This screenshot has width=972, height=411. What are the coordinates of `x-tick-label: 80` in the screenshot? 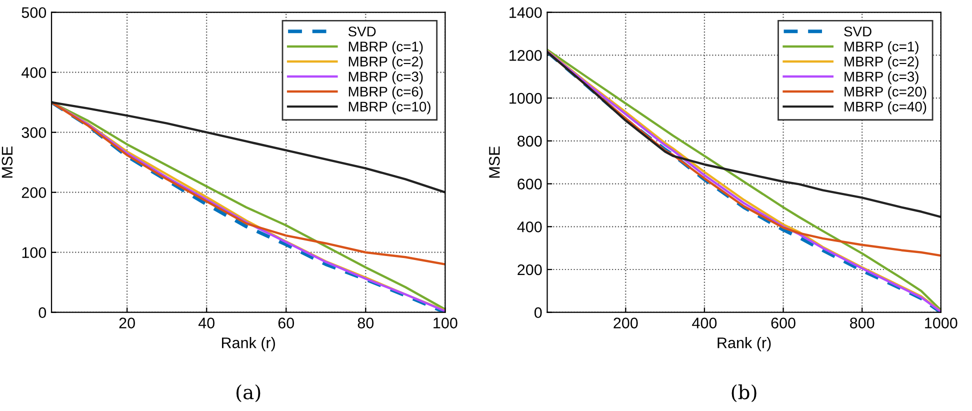 It's located at (366, 323).